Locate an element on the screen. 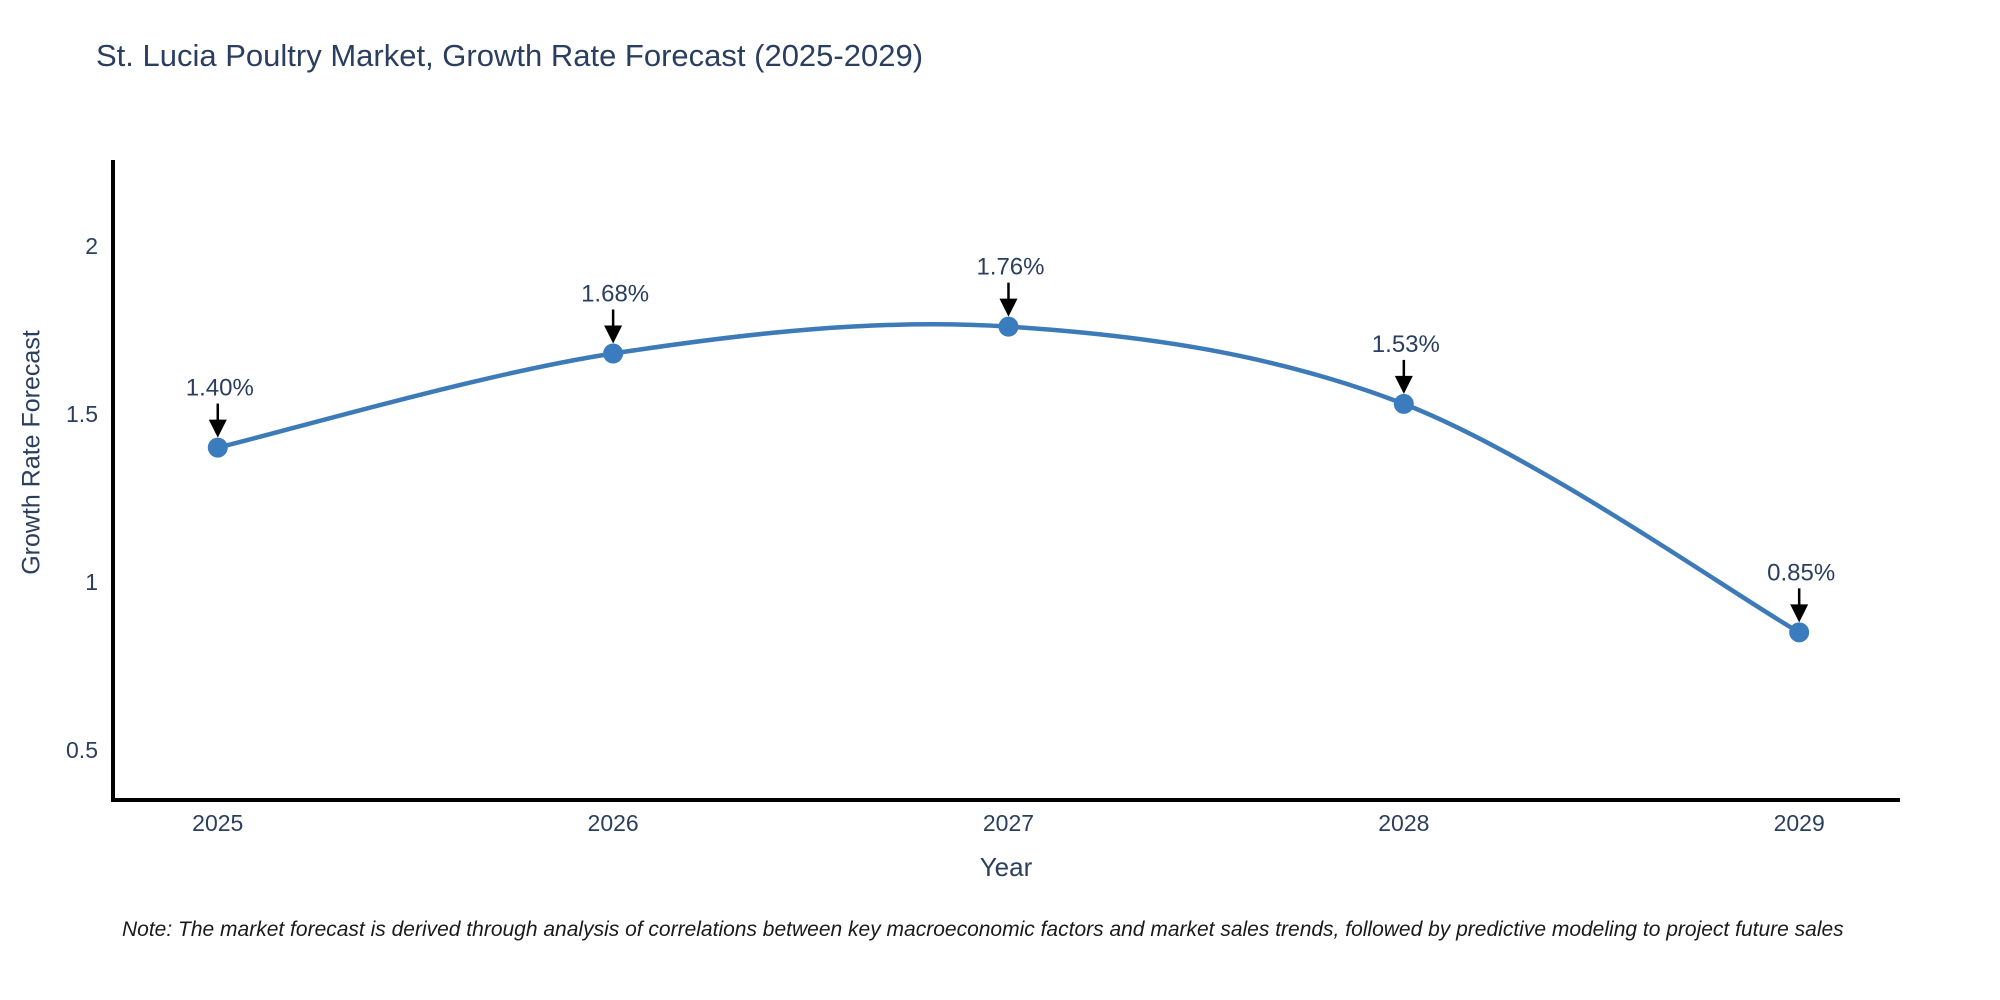 This screenshot has height=1000, width=2000. x-tick-label: 2026 is located at coordinates (613, 823).